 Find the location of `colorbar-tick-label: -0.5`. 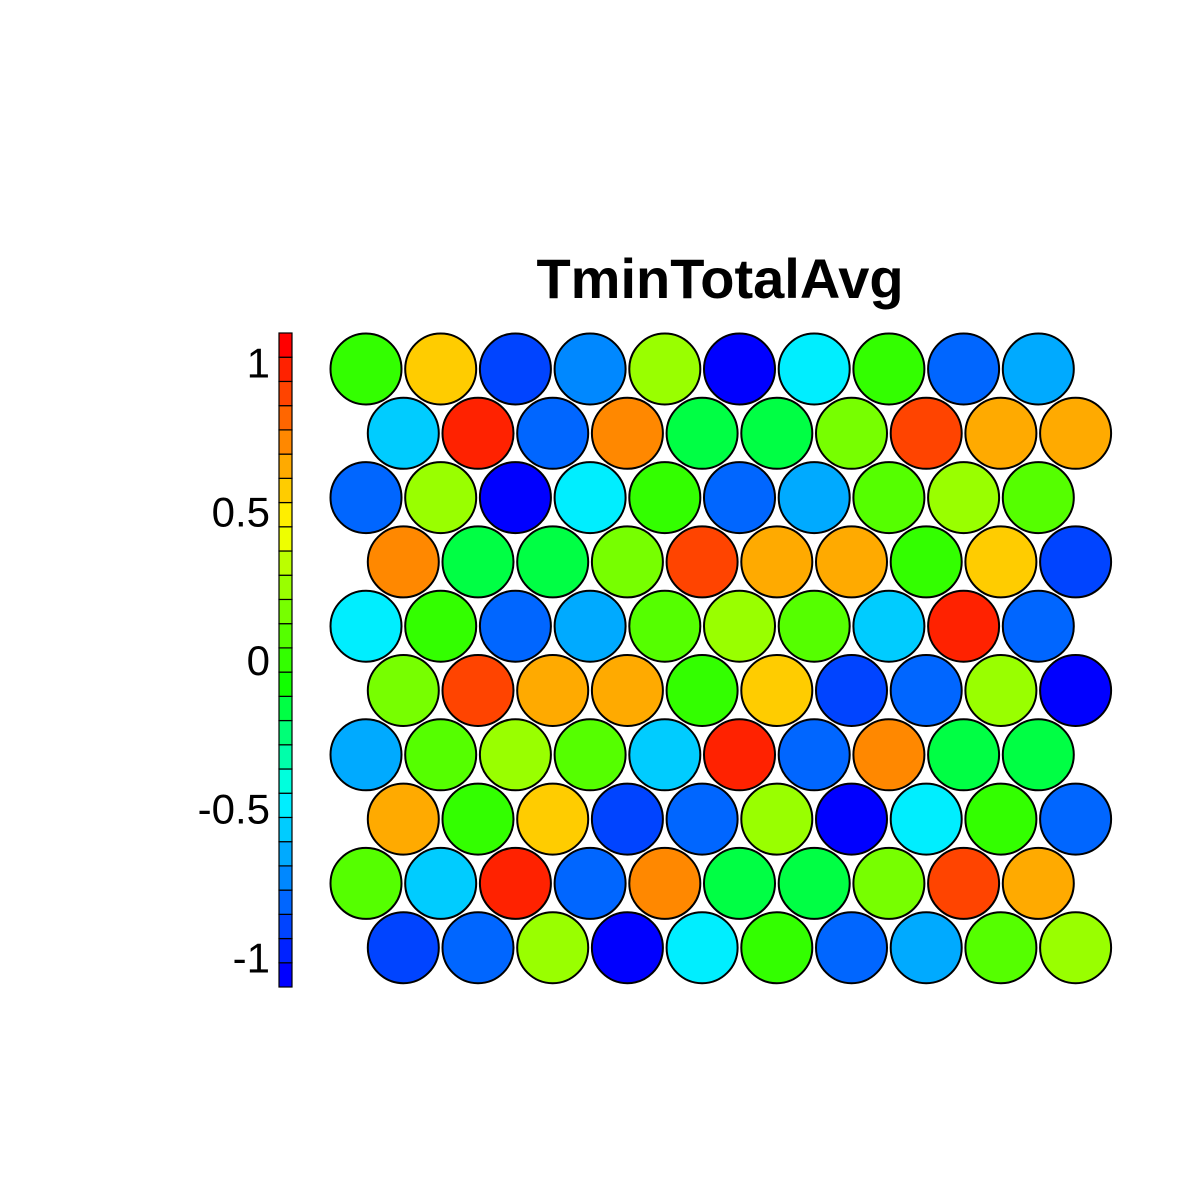

colorbar-tick-label: -0.5 is located at coordinates (234, 809).